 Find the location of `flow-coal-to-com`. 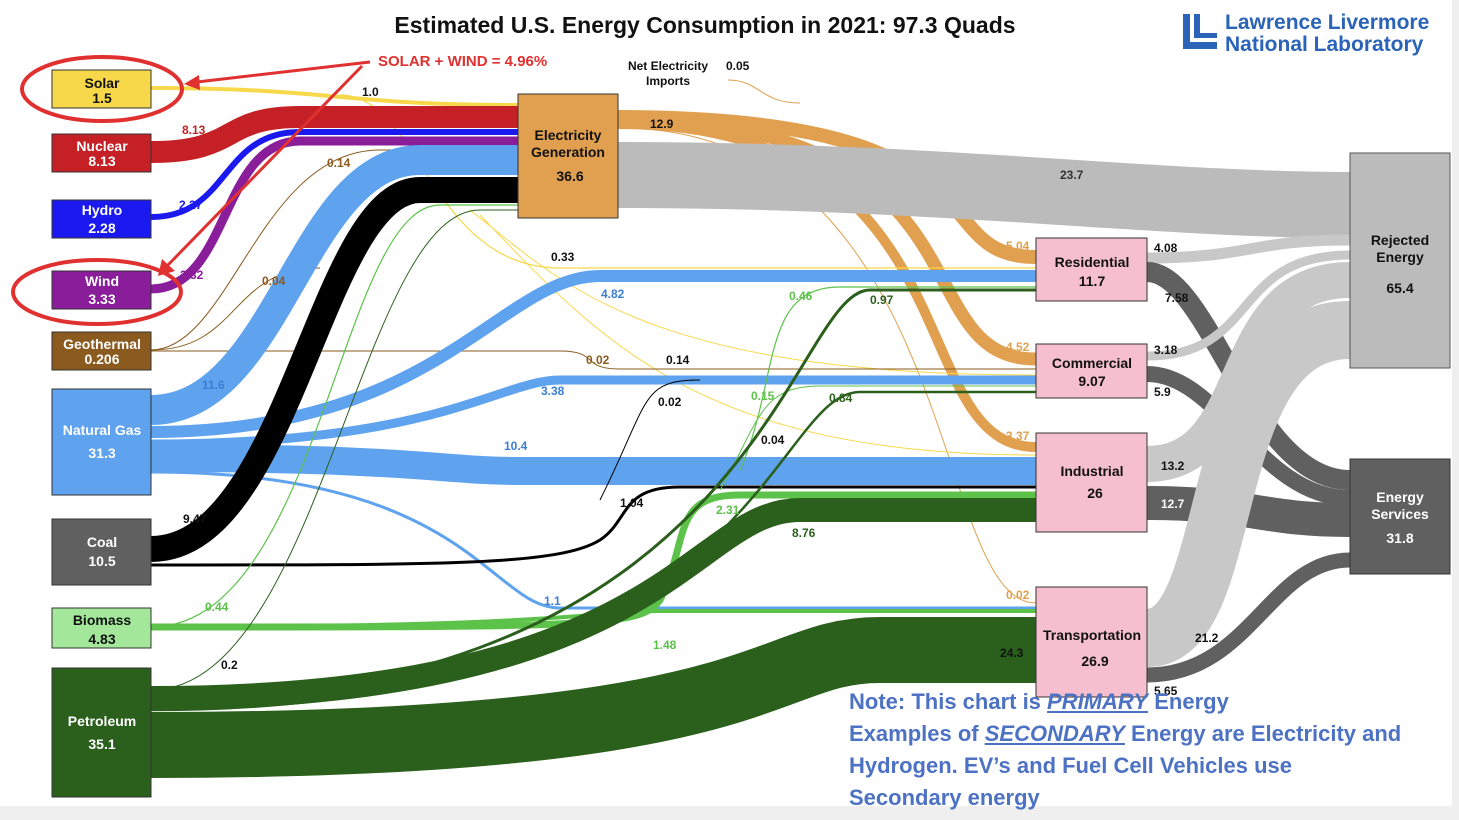

flow-coal-to-com is located at coordinates (650, 440).